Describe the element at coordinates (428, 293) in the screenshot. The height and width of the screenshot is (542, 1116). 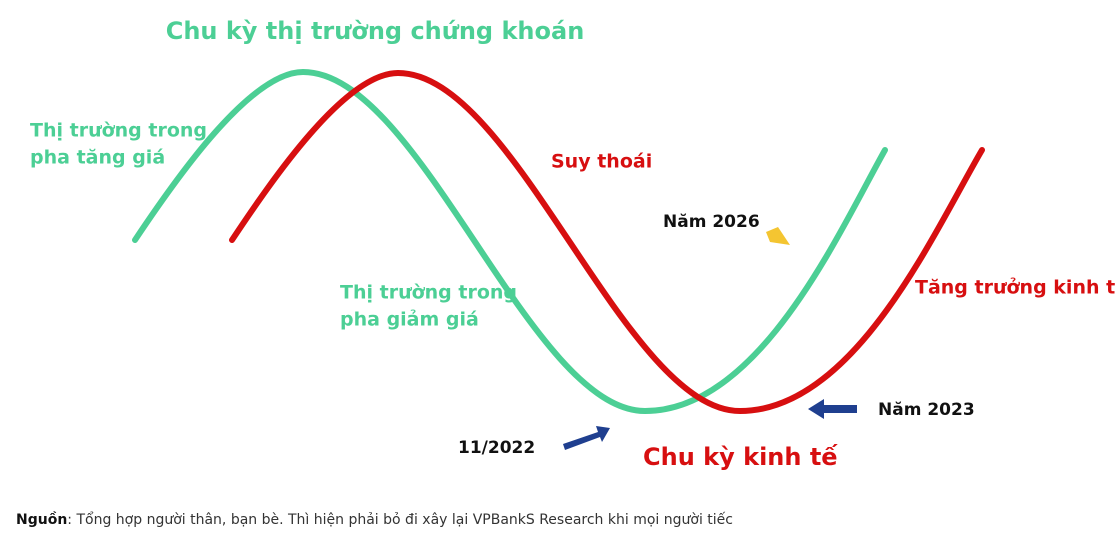
I see `bear-label: Thị trường trong` at that location.